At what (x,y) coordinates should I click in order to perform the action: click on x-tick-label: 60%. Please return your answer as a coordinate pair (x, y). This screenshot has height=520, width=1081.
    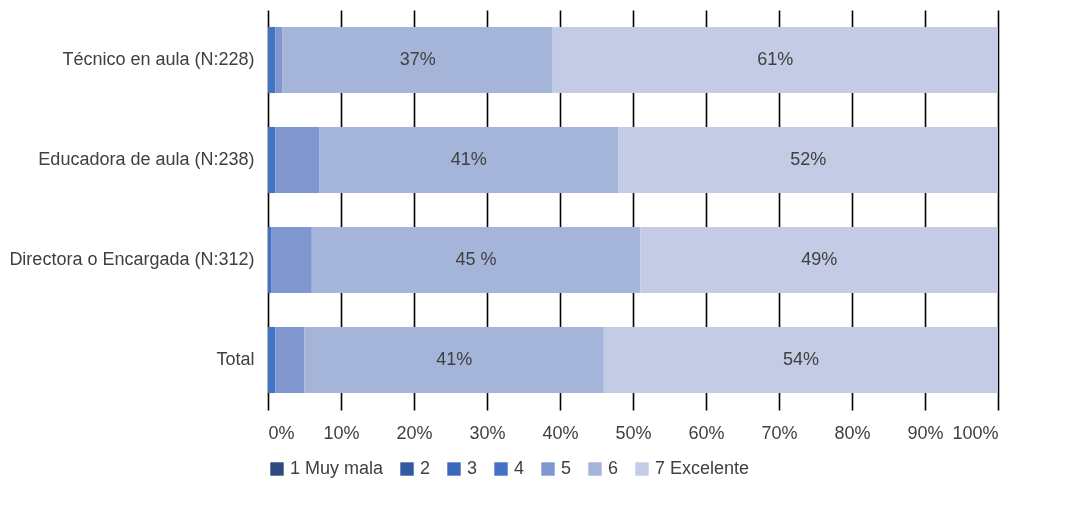
    Looking at the image, I should click on (706, 432).